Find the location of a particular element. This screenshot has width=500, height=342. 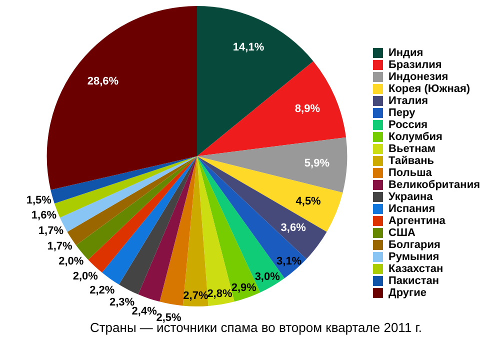

data-label: 8,9% is located at coordinates (307, 108).